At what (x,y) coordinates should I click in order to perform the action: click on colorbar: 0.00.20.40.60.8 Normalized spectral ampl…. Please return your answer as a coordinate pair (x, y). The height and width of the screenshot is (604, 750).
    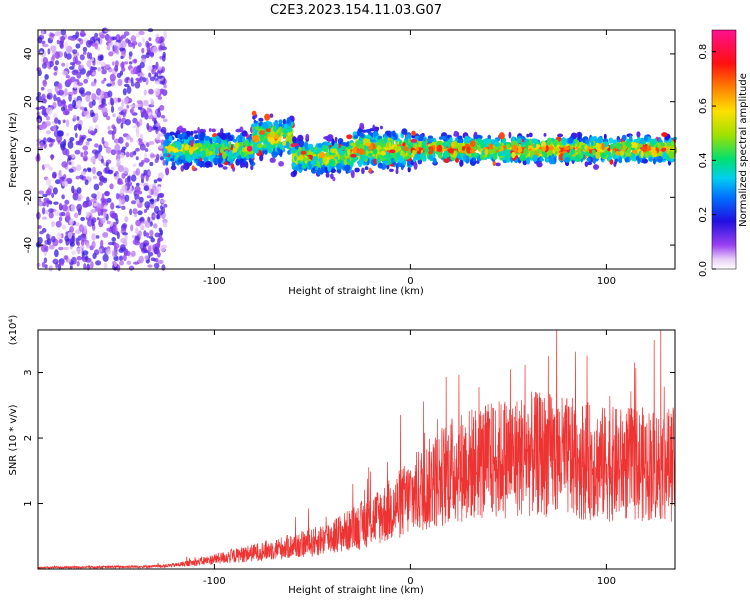
    Looking at the image, I should click on (723, 153).